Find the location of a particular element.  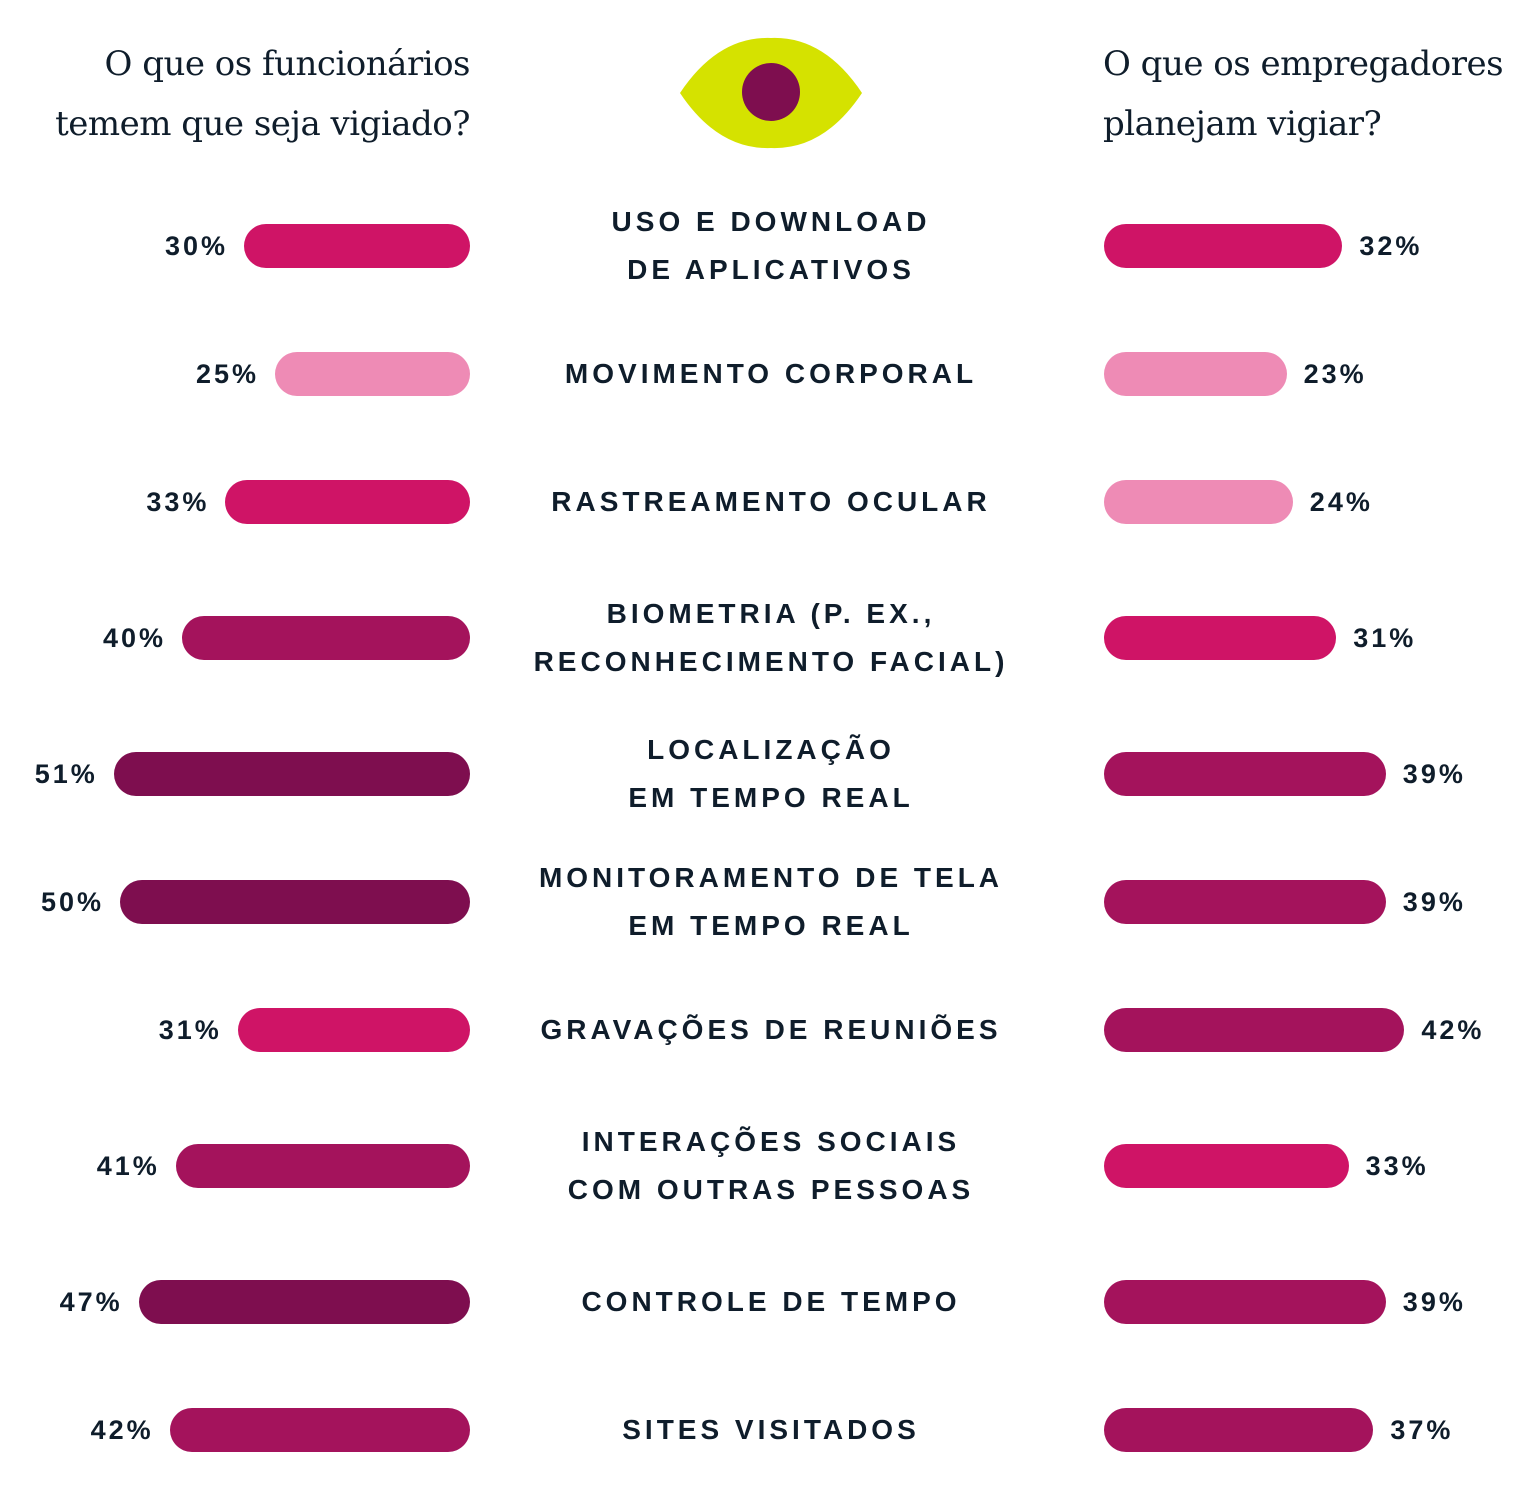

left-question-line-1: O que os funcionários is located at coordinates (287, 64).